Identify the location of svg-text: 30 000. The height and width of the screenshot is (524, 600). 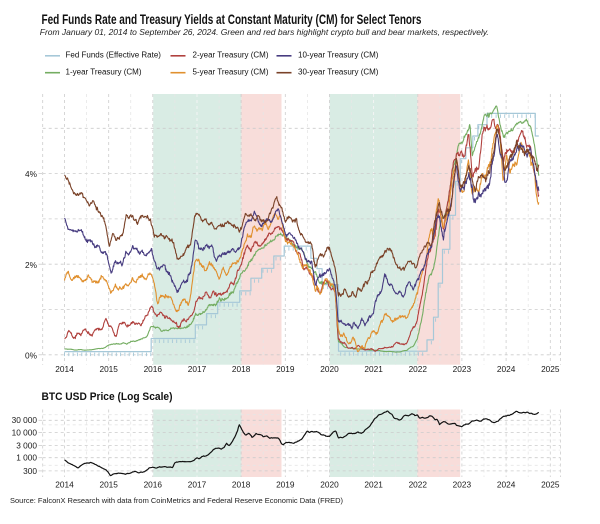
(25, 420).